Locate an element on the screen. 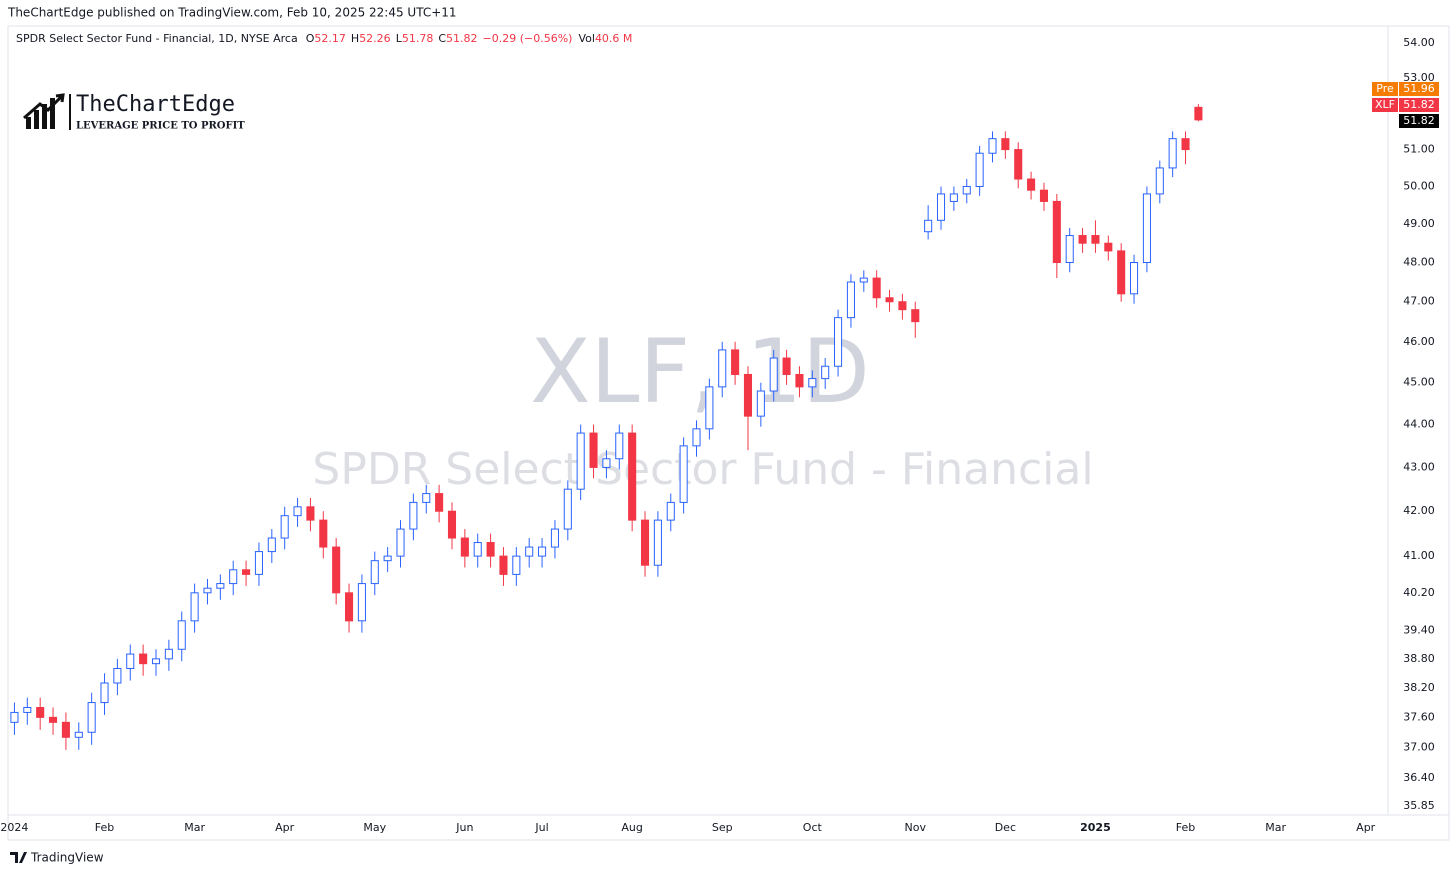  price-label-name: Pre is located at coordinates (1385, 88).